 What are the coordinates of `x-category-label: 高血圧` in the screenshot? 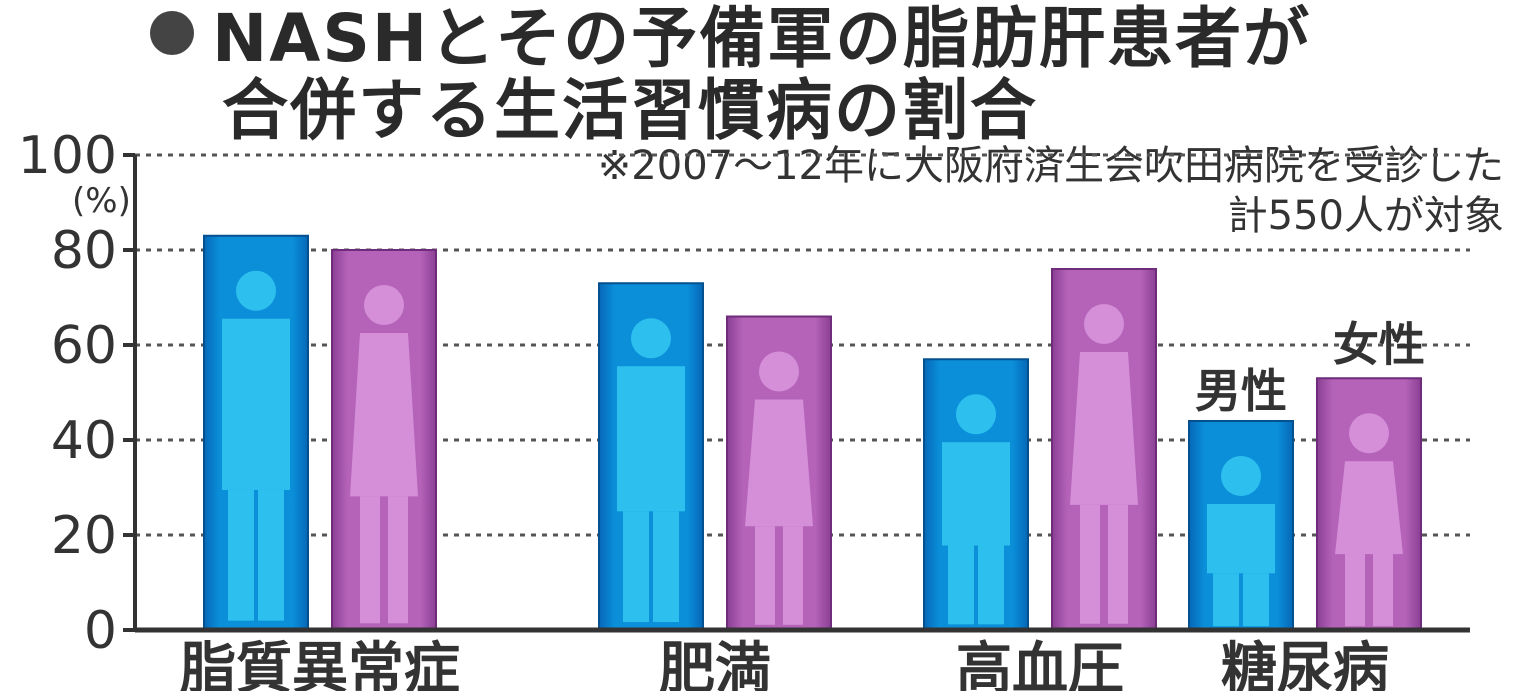 It's located at (1040, 664).